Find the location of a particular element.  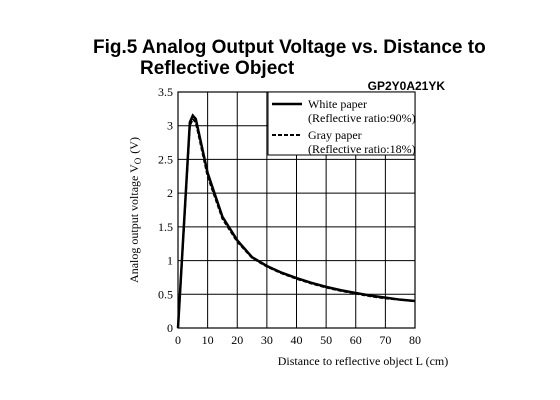

legend-label: Gray paper is located at coordinates (335, 135).